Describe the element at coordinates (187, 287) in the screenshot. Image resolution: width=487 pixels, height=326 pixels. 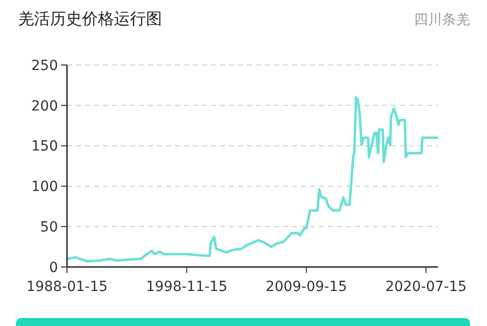
I see `x-tick-label: 1998-11-15` at that location.